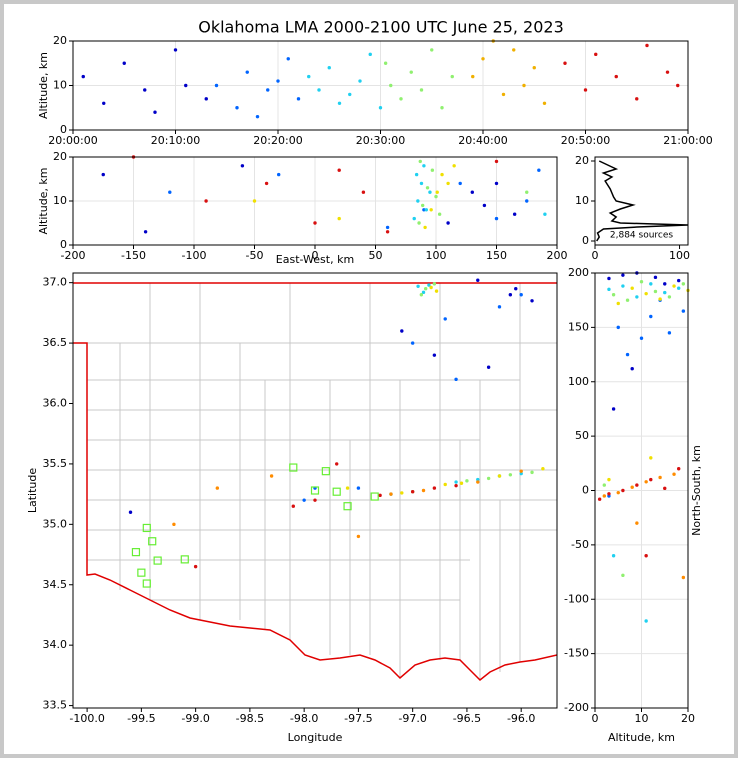  What do you see at coordinates (250, 718) in the screenshot?
I see `x-tick-label: -98.5` at bounding box center [250, 718].